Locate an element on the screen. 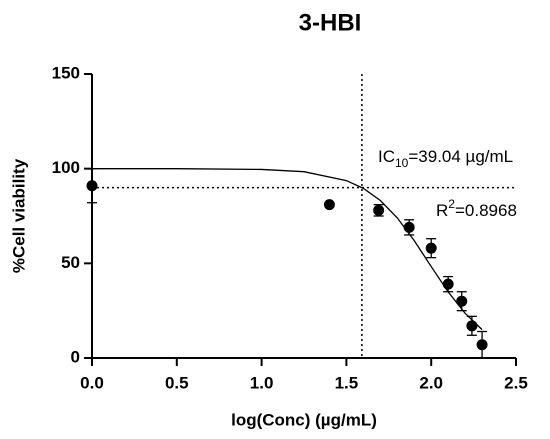  r2-annotation: R2=0.8968 is located at coordinates (476, 208).